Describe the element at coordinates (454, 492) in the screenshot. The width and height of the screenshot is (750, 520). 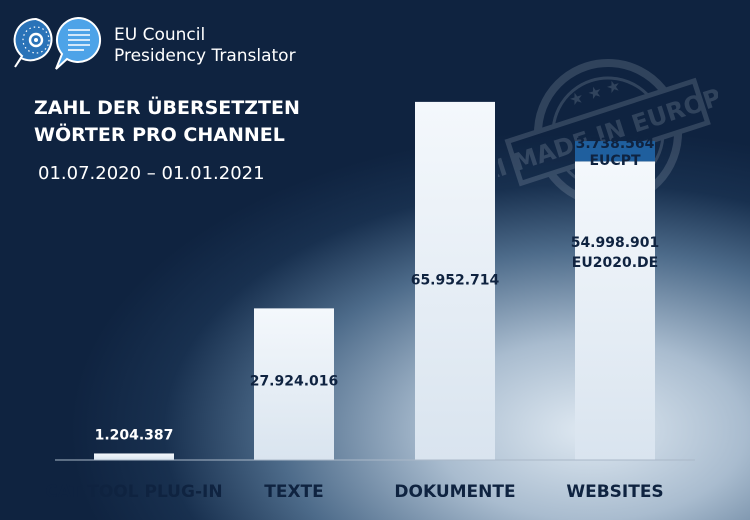
I see `category-label-2: DOKUMENTE` at that location.